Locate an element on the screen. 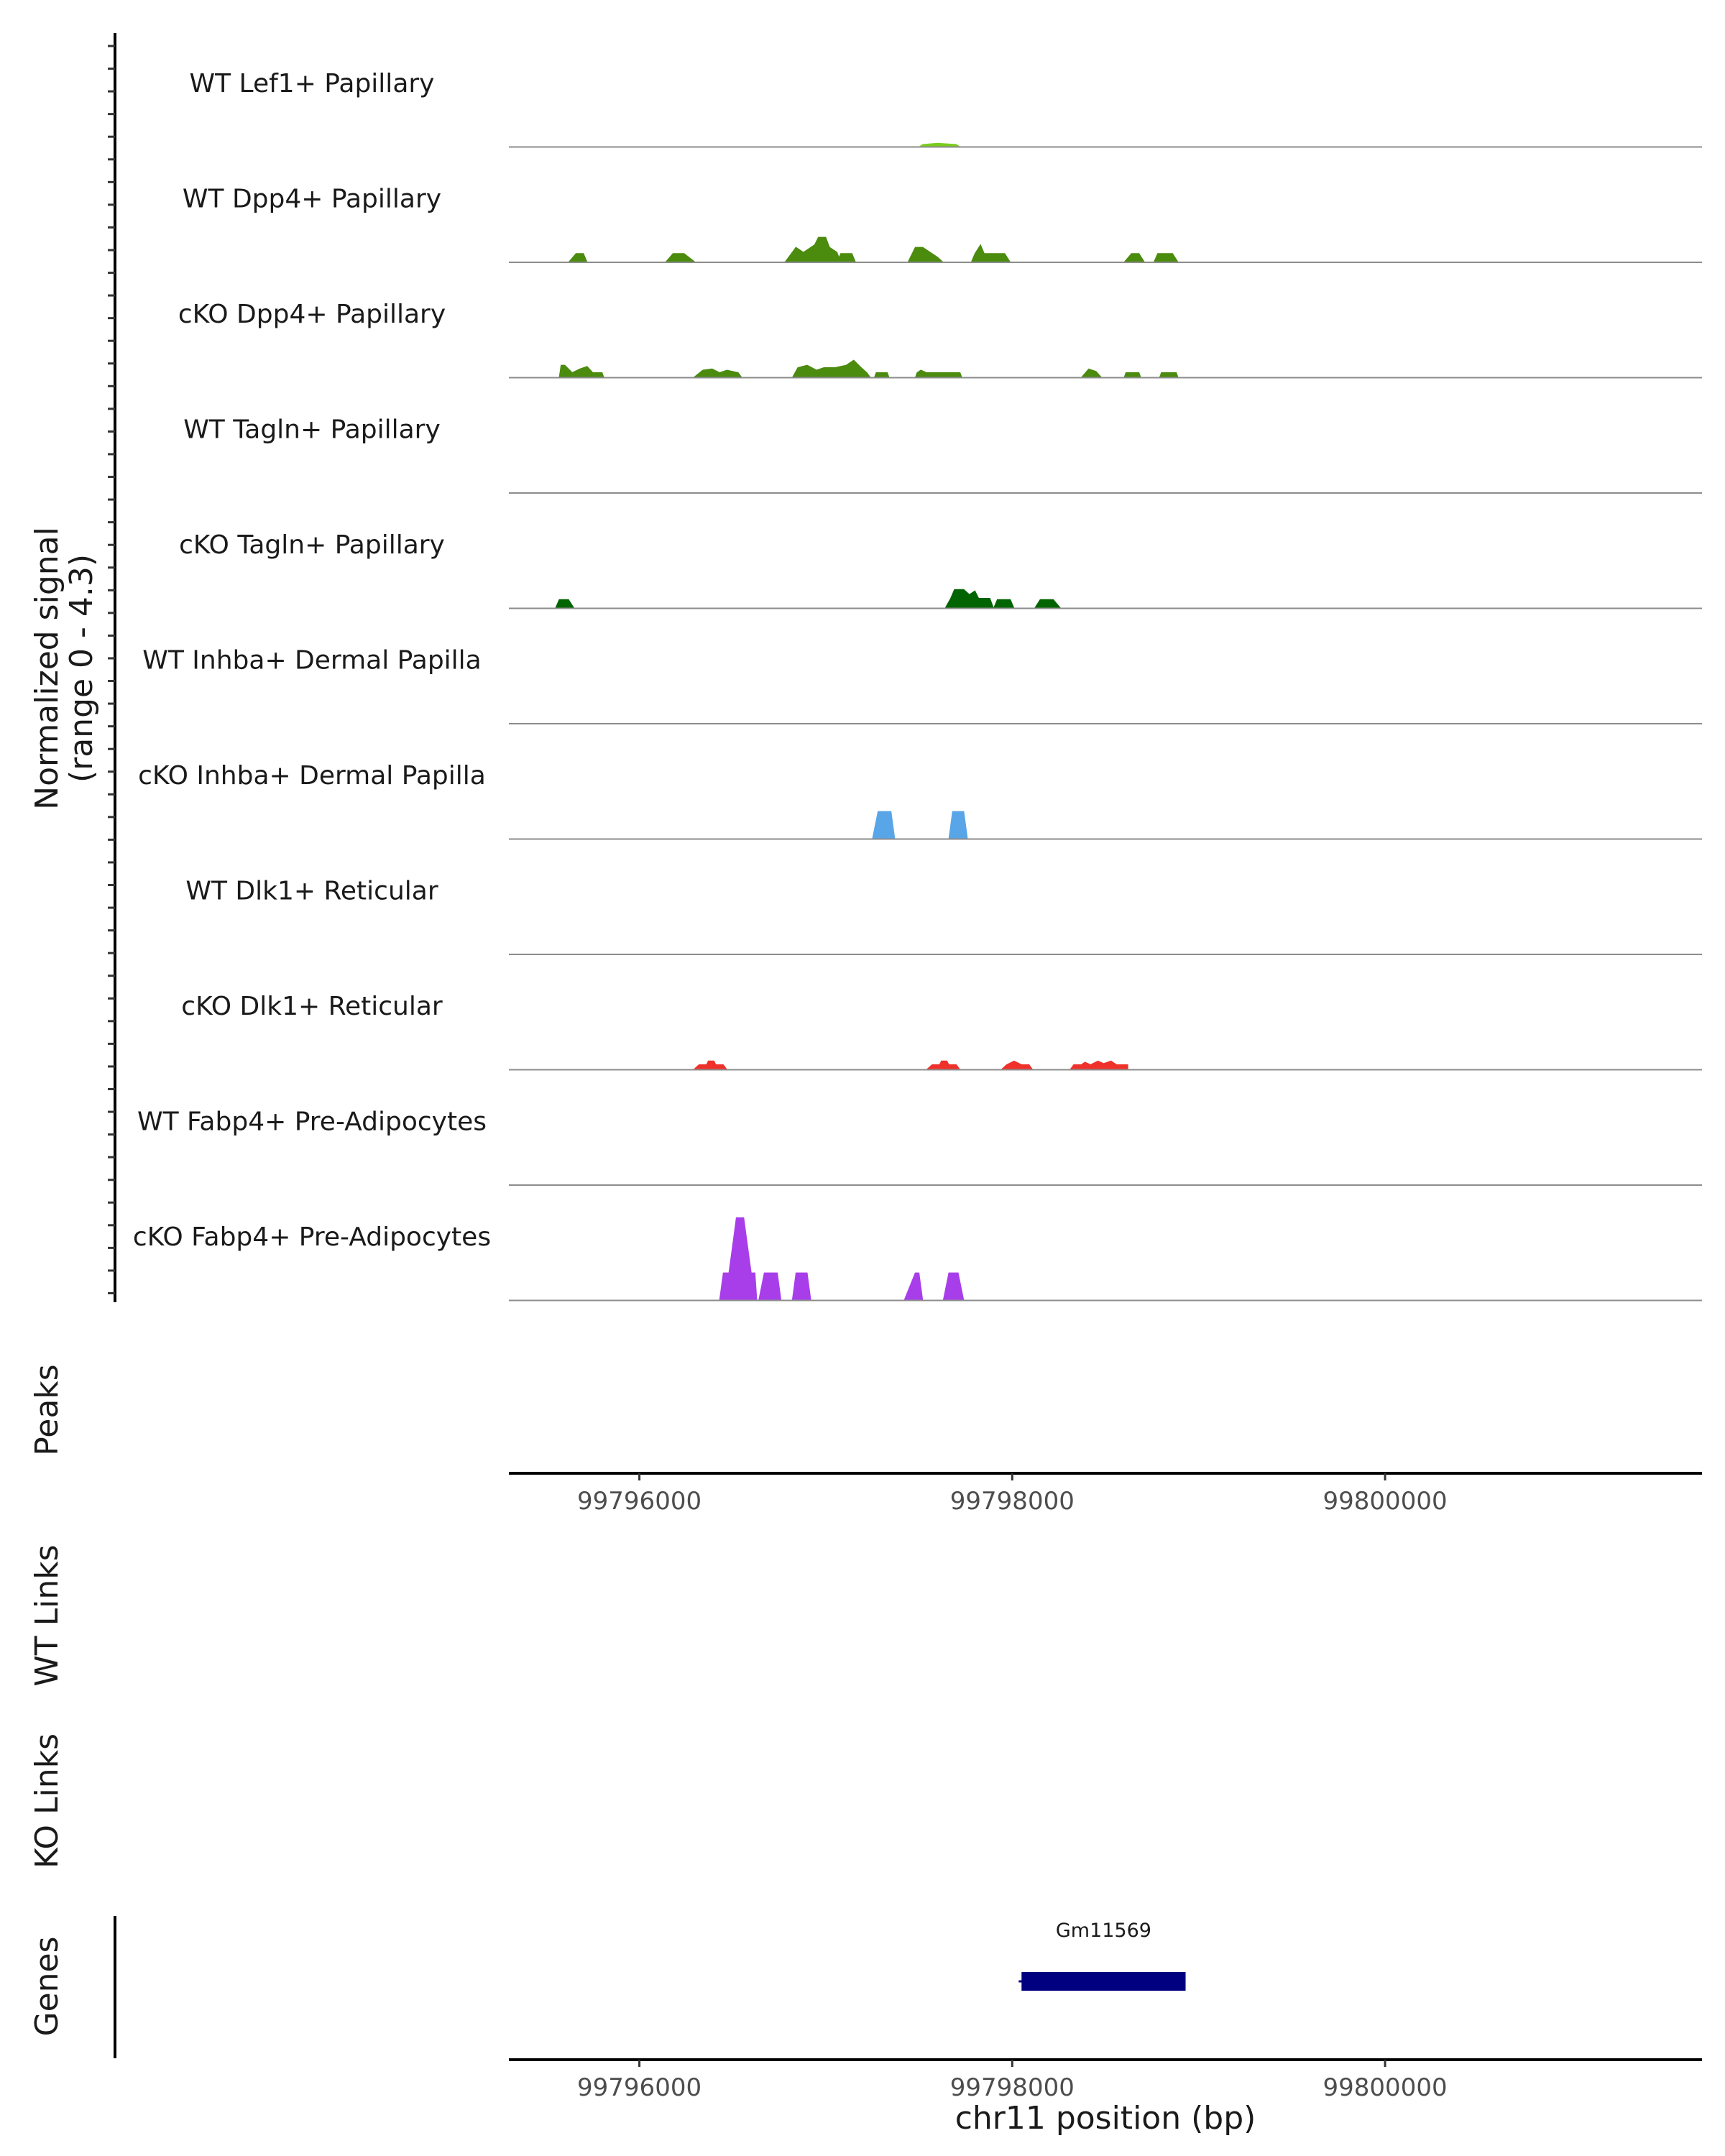 This screenshot has width=1725, height=2156. gene-annotations: Gm11569 is located at coordinates (1102, 1956).